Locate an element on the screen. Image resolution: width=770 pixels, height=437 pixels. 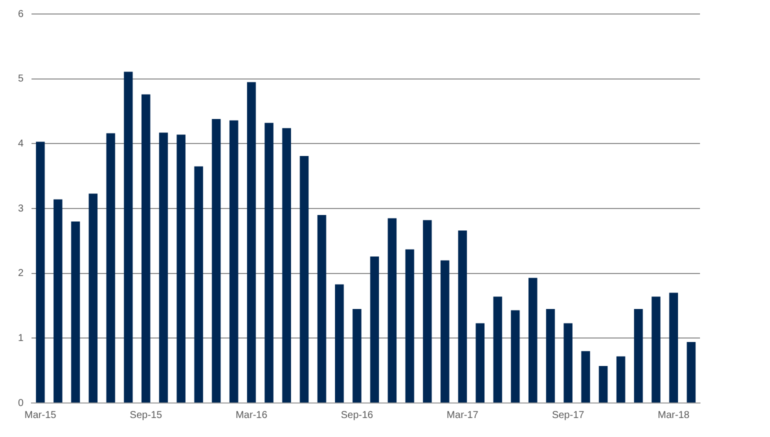
x-tick-label: Mar-16 is located at coordinates (252, 415).